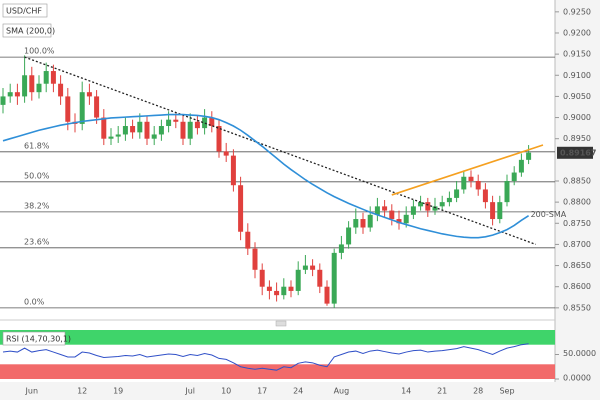 This screenshot has height=400, width=600. What do you see at coordinates (506, 391) in the screenshot?
I see `x-tick-label: Sep` at bounding box center [506, 391].